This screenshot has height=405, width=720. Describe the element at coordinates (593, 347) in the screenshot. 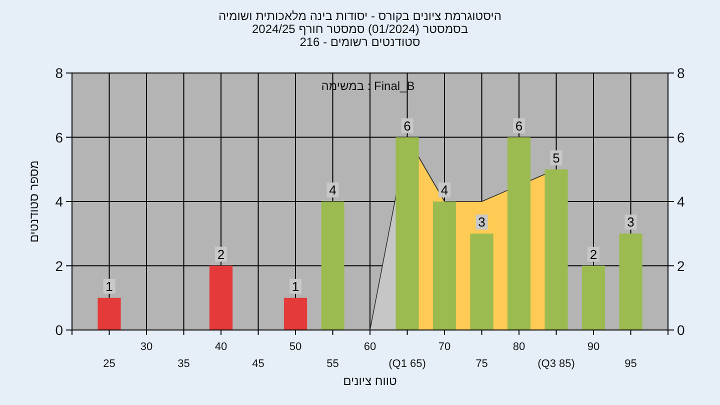

I see `x-tick-label: 90` at that location.